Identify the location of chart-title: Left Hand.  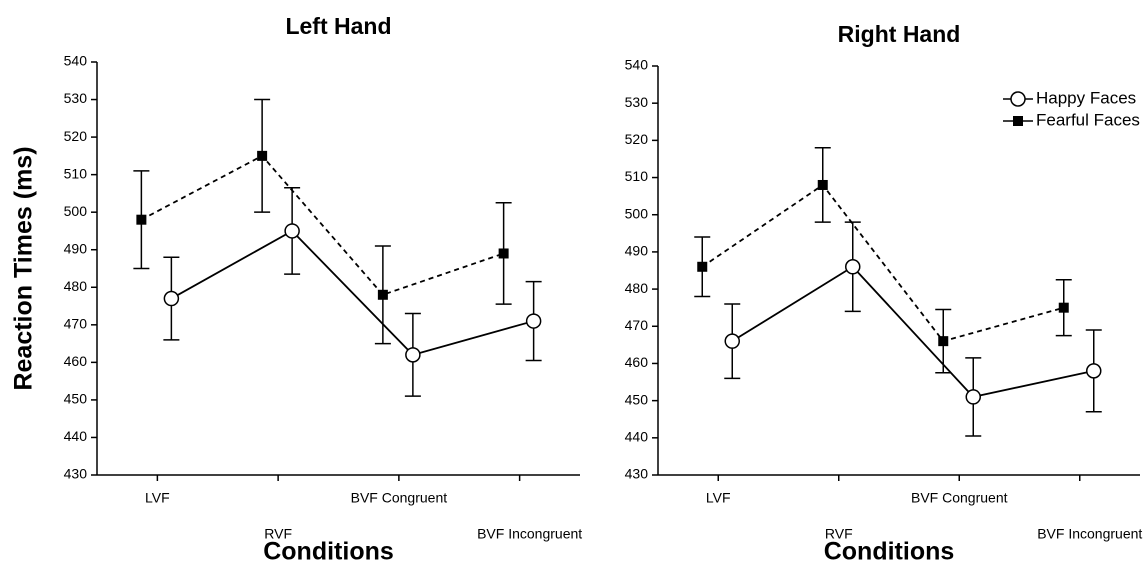
(338, 26).